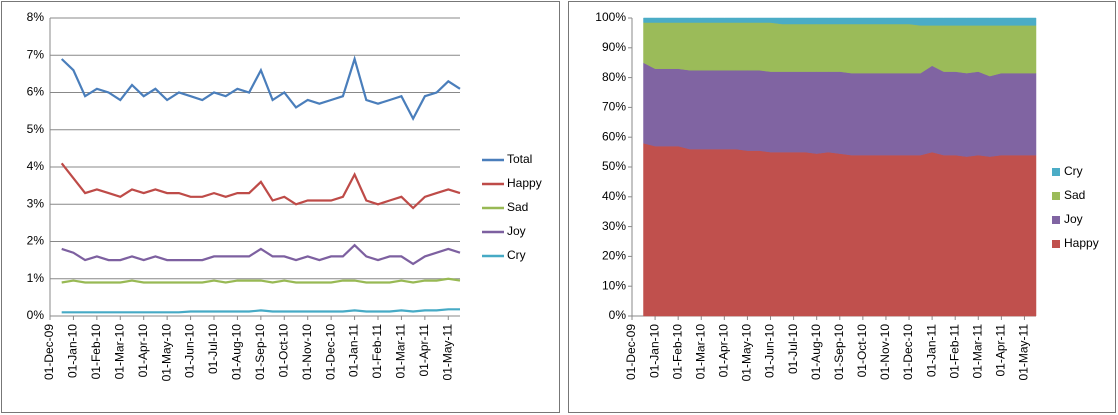  I want to click on y-tick-label: 100%, so click(610, 17).